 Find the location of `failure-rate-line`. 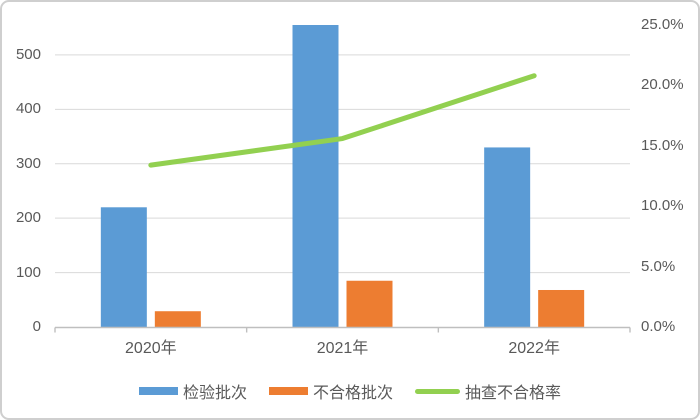

failure-rate-line is located at coordinates (342, 120).